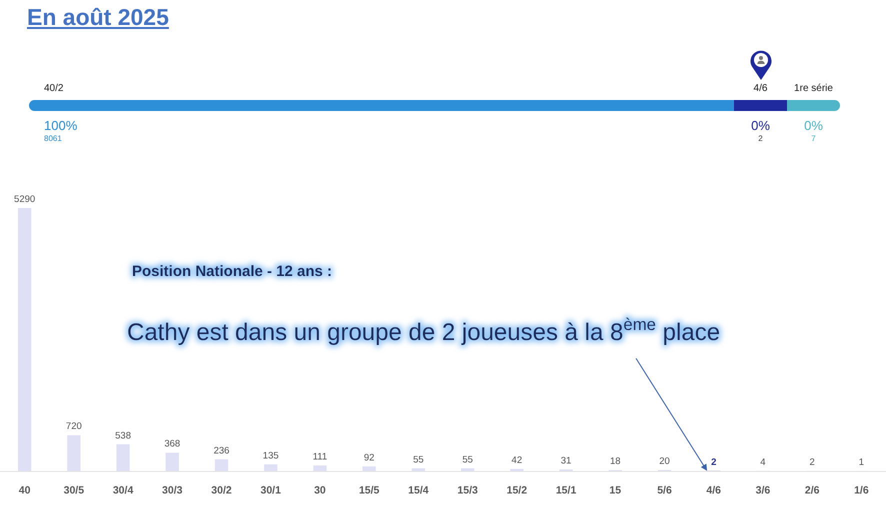 The width and height of the screenshot is (886, 524). What do you see at coordinates (271, 490) in the screenshot?
I see `x-tick-label: 30/1` at bounding box center [271, 490].